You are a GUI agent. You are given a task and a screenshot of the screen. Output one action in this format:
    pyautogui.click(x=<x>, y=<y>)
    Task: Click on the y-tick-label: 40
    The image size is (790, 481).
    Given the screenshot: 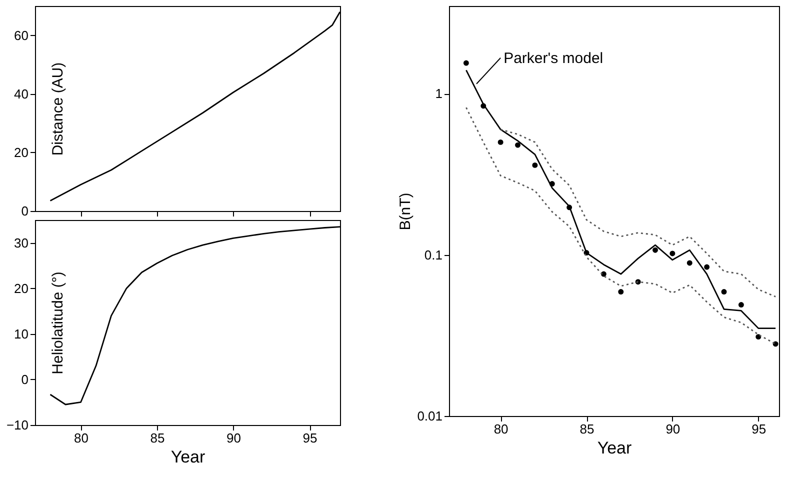 What is the action you would take?
    pyautogui.click(x=21, y=94)
    